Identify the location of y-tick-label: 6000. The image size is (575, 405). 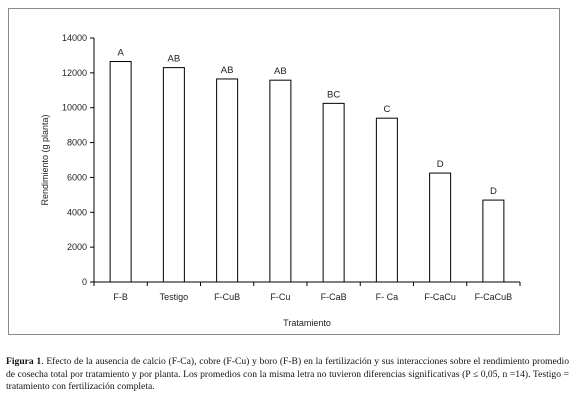
(77, 177).